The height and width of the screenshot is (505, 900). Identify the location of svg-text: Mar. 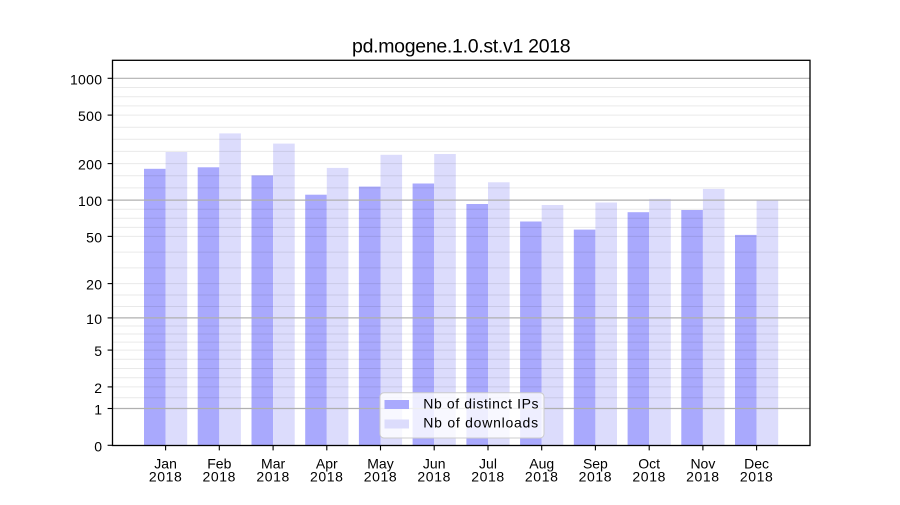
(273, 463).